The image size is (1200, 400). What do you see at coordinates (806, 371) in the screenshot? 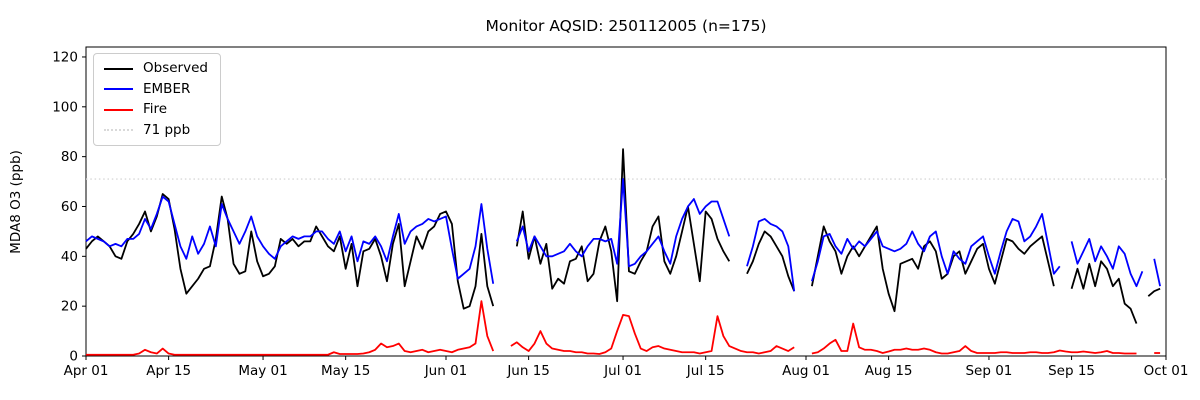
I see `x-tick-label: Aug 01` at bounding box center [806, 371].